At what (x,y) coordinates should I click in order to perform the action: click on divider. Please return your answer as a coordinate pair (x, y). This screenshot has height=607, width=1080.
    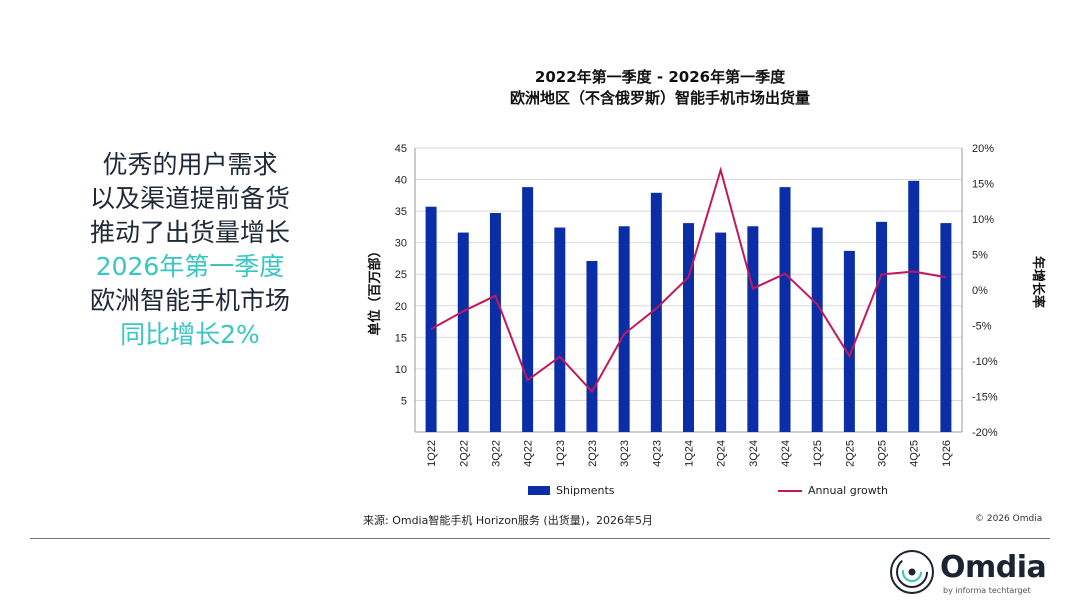
    Looking at the image, I should click on (540, 538).